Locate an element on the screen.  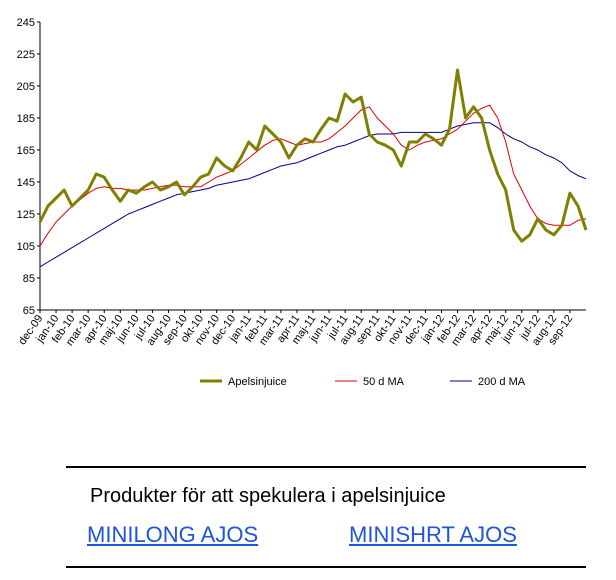
y-tick-label: 225 is located at coordinates (26, 55).